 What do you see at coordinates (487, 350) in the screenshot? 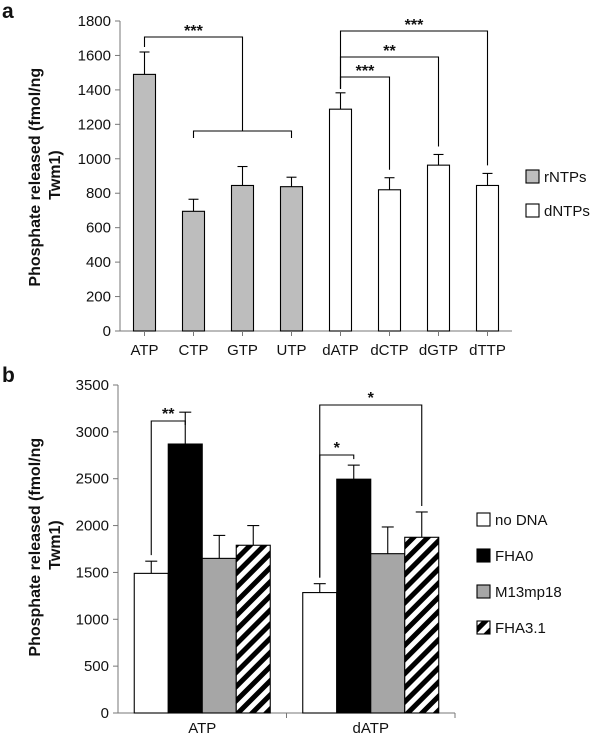
I see `panel-a-category-label: dTTP` at bounding box center [487, 350].